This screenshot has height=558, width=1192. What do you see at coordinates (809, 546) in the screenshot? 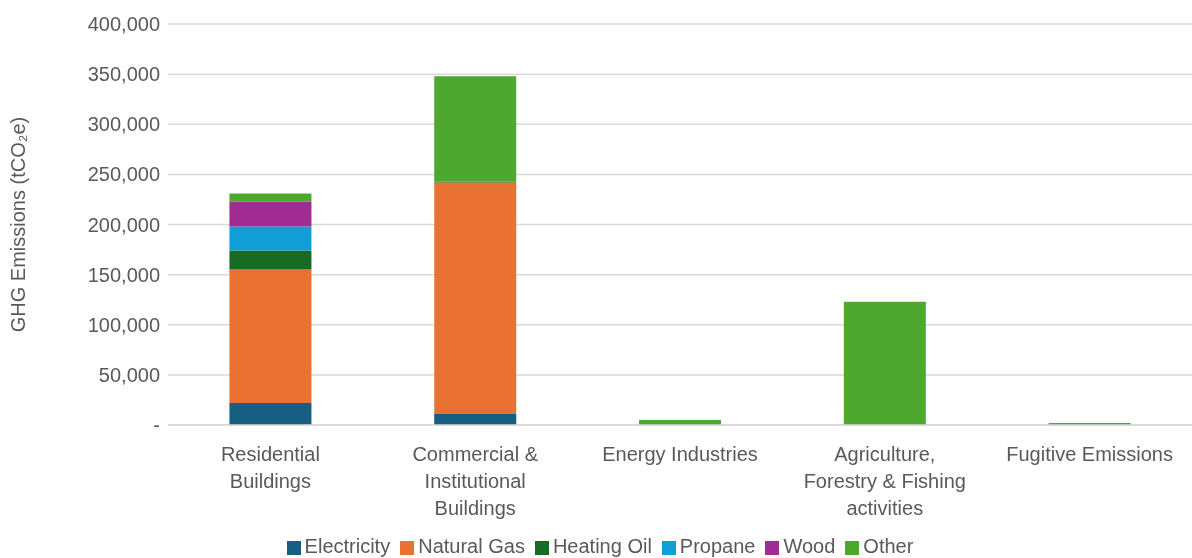
I see `legend-label: Wood` at bounding box center [809, 546].